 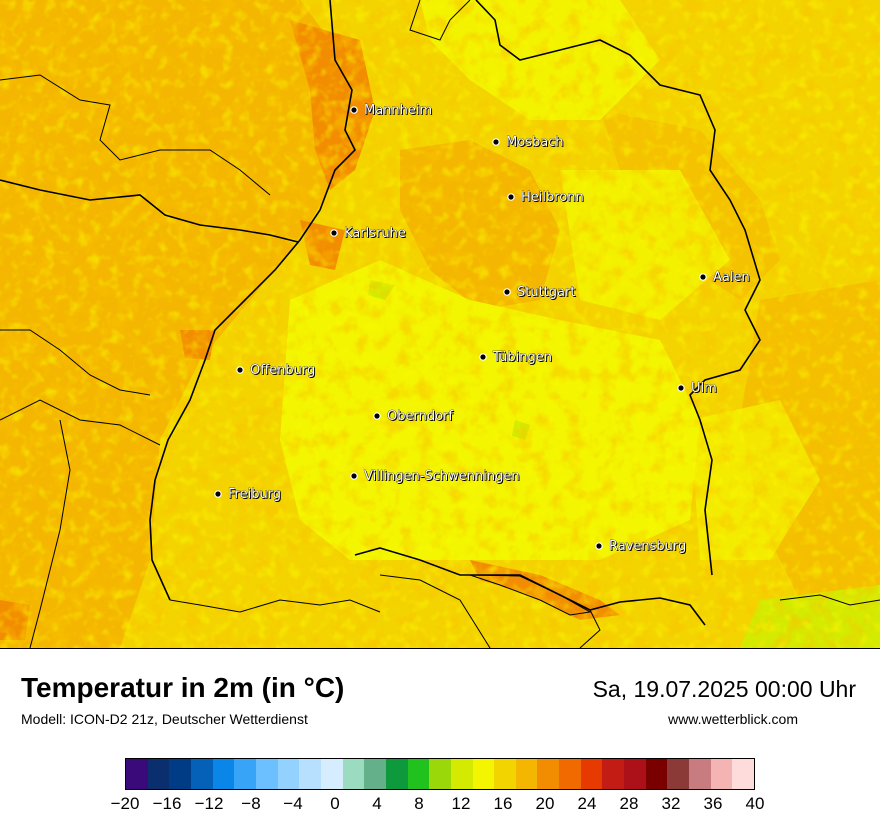 I want to click on city-label: Aalen, so click(x=731, y=277).